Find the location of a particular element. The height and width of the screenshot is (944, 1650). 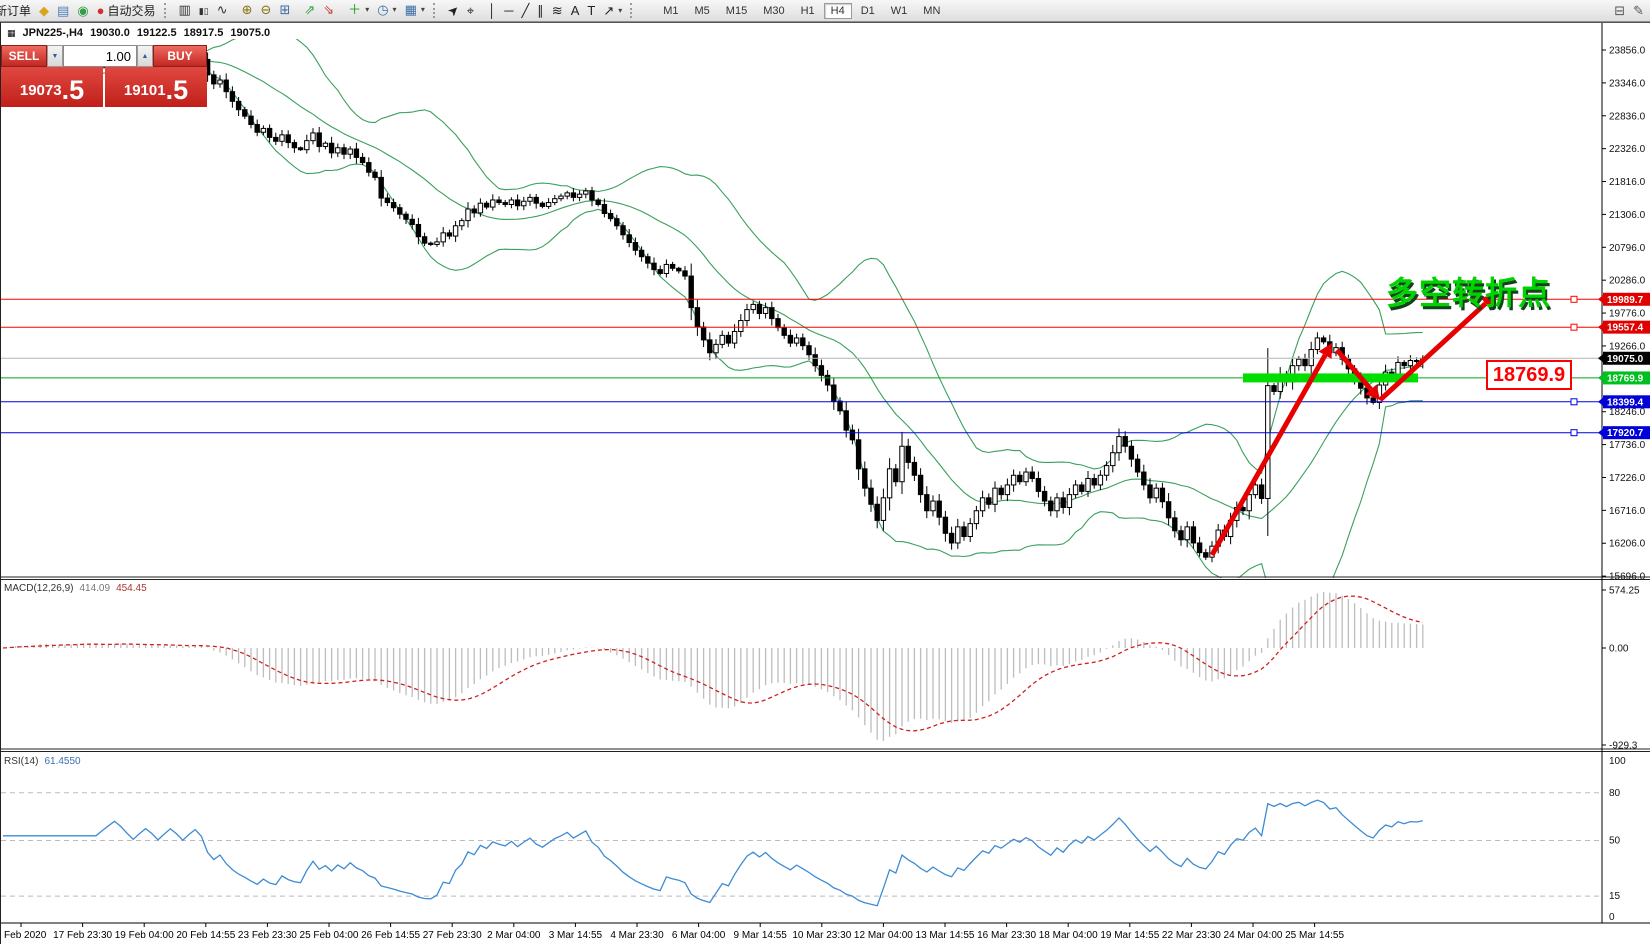

price-badge is located at coordinates (1626, 433).